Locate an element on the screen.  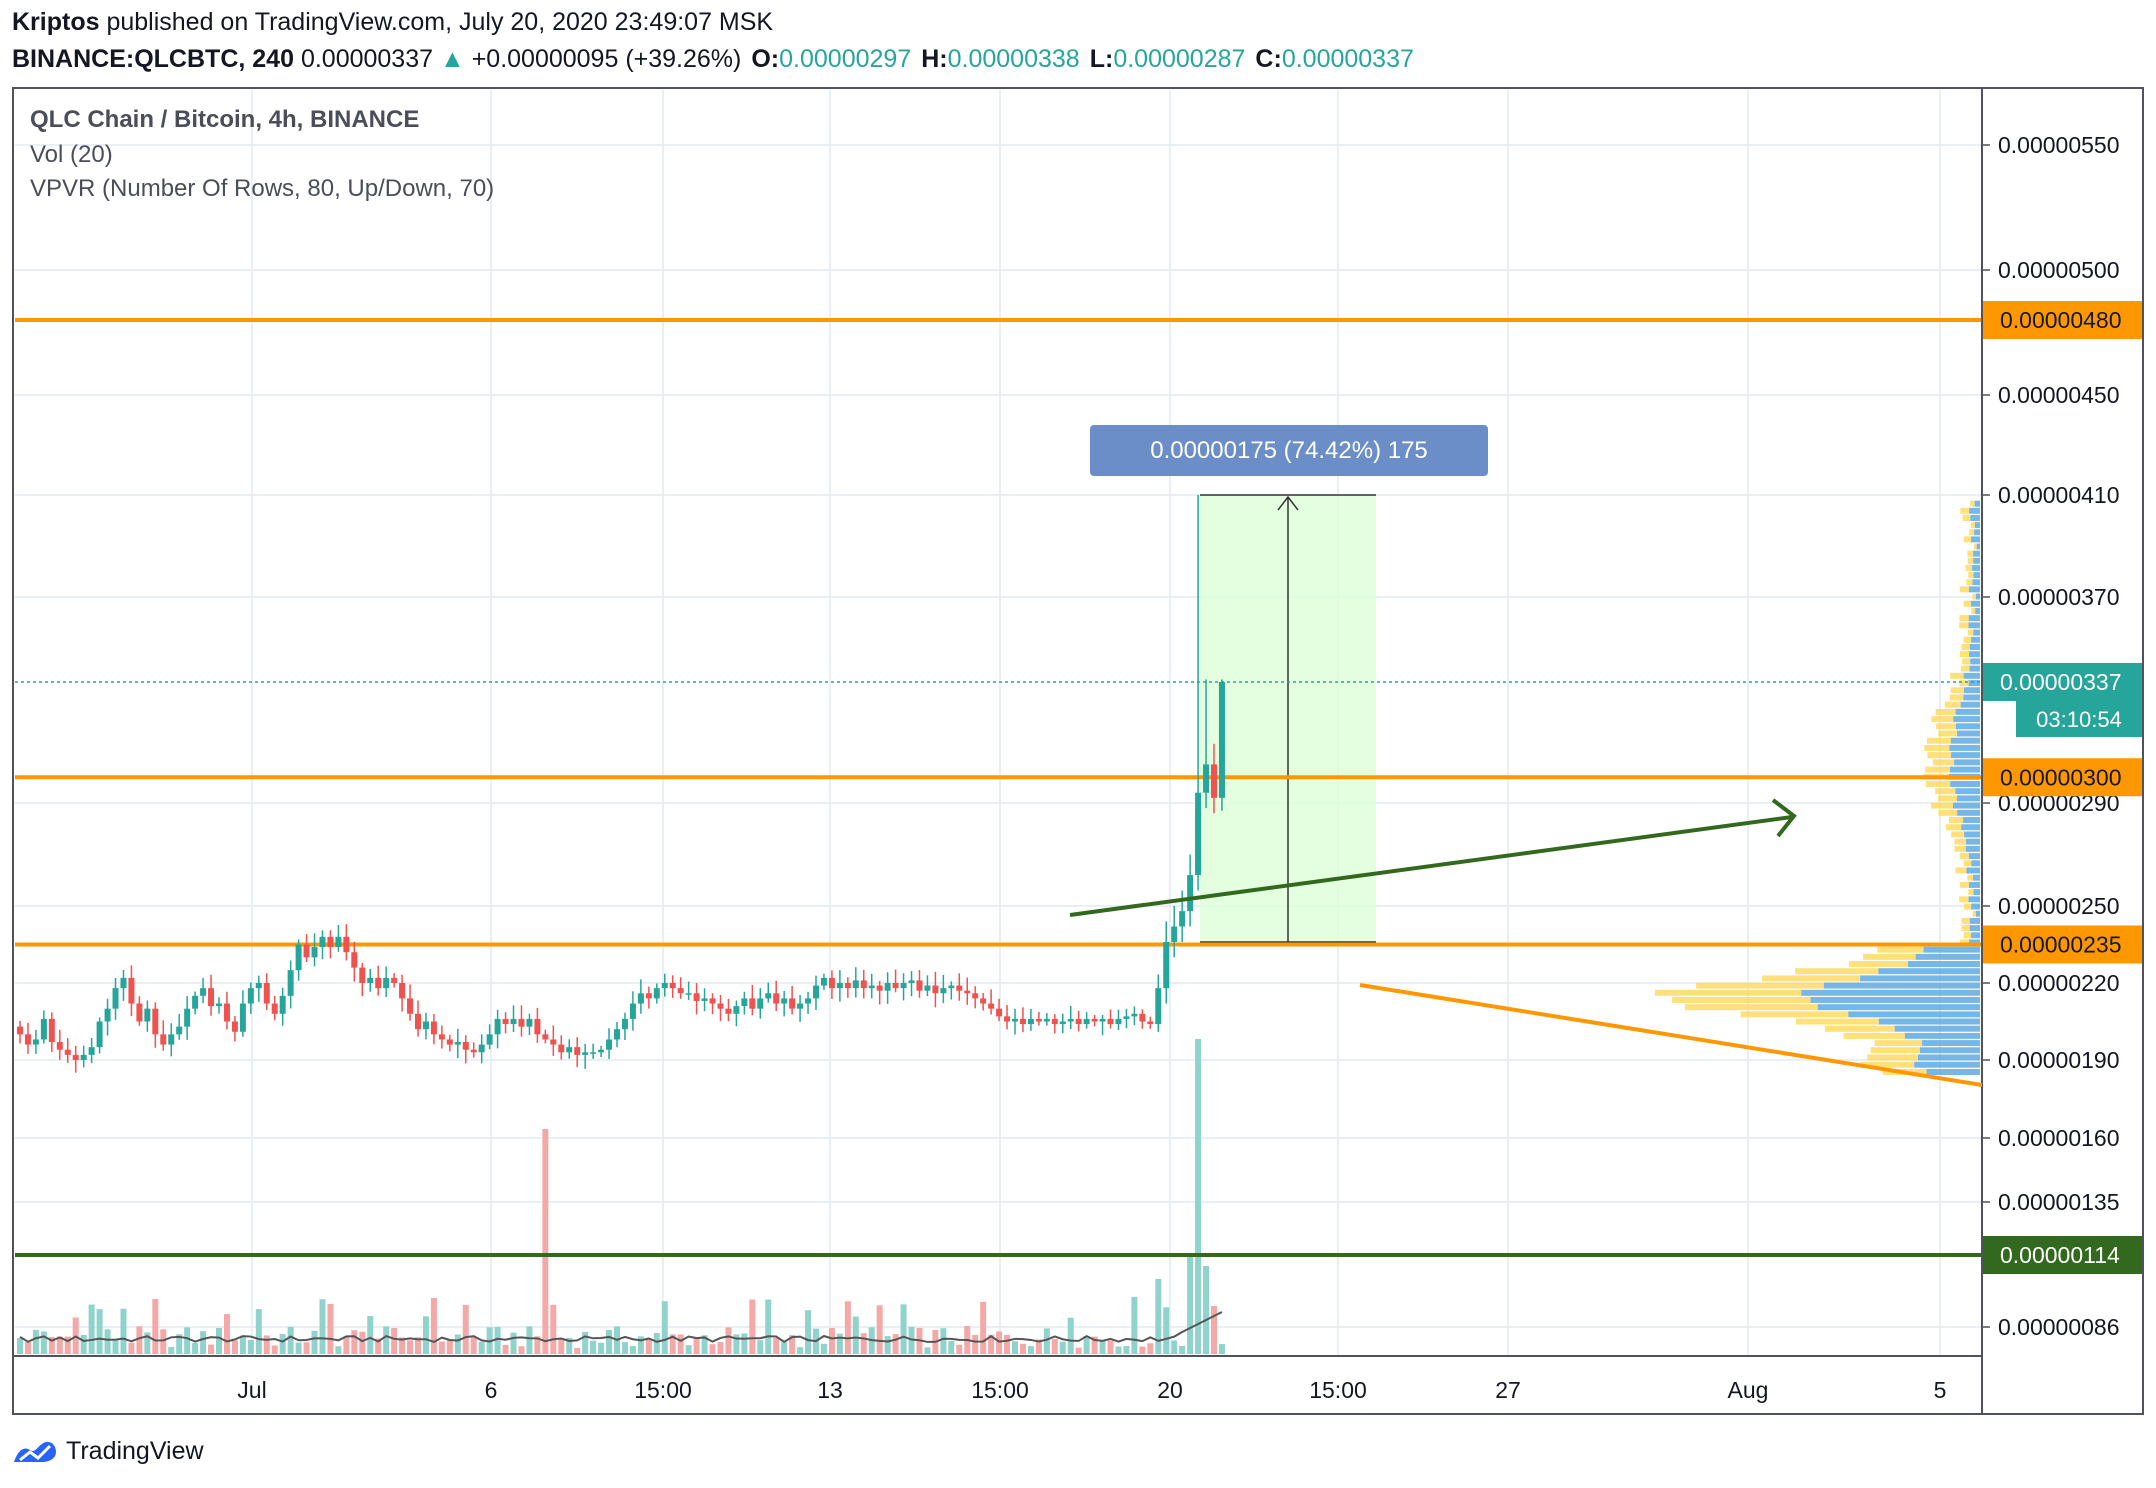
price-tick-label: 0.00000550 is located at coordinates (2059, 145).